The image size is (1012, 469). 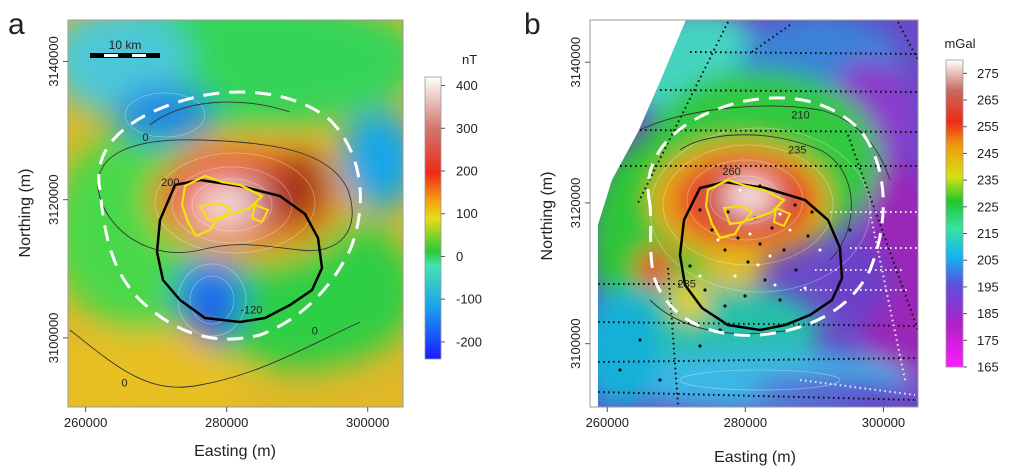 What do you see at coordinates (988, 100) in the screenshot?
I see `panel-b-colorbar-tick-label: 265` at bounding box center [988, 100].